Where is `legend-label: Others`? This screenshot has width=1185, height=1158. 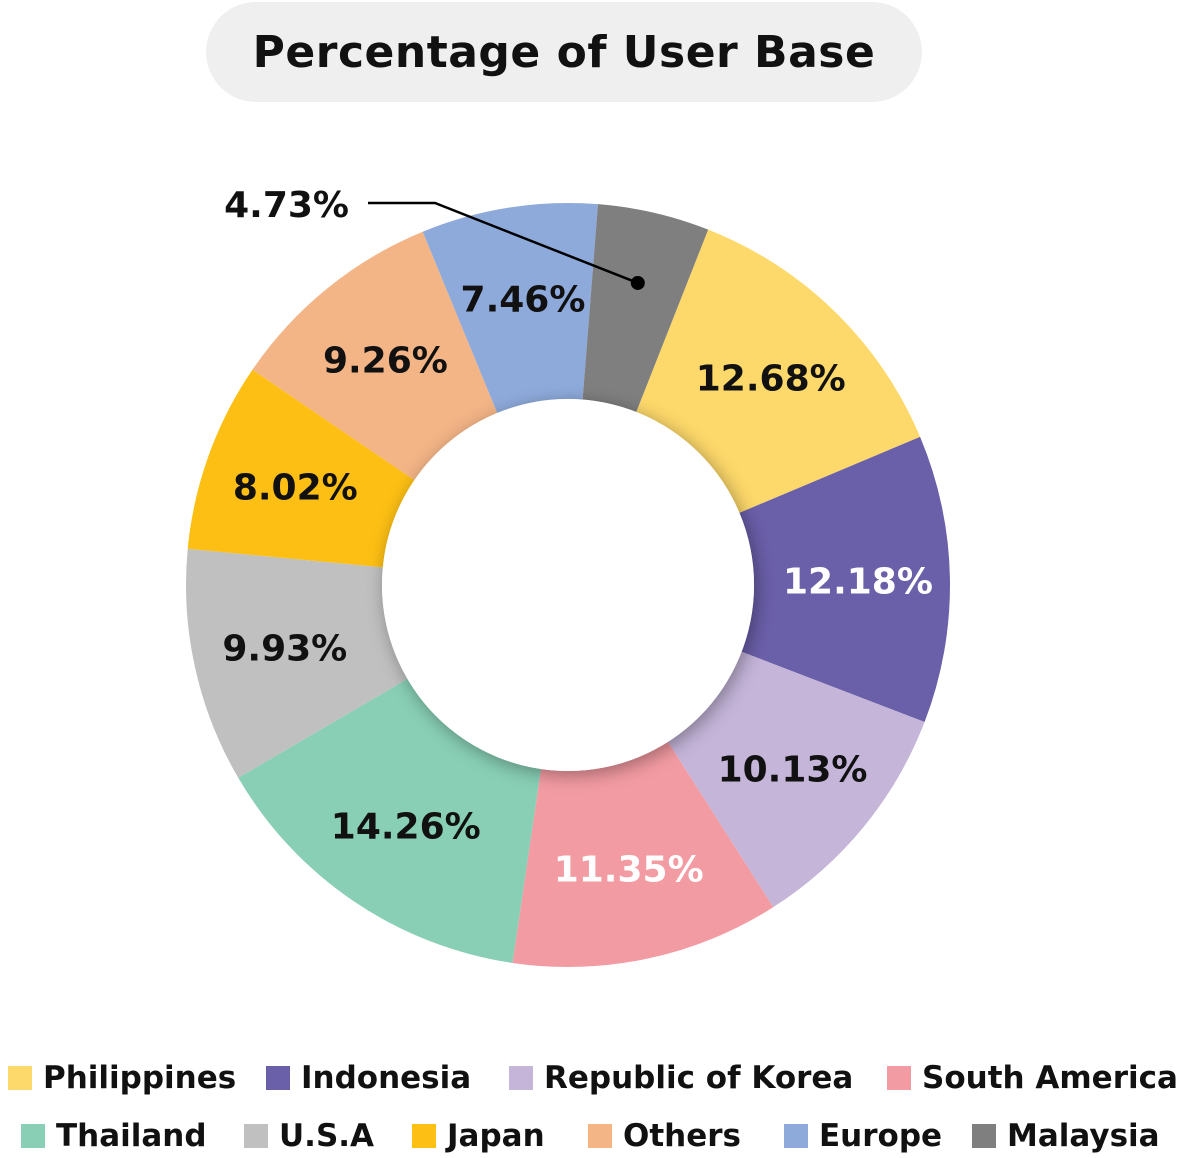
legend-label: Others is located at coordinates (682, 1136).